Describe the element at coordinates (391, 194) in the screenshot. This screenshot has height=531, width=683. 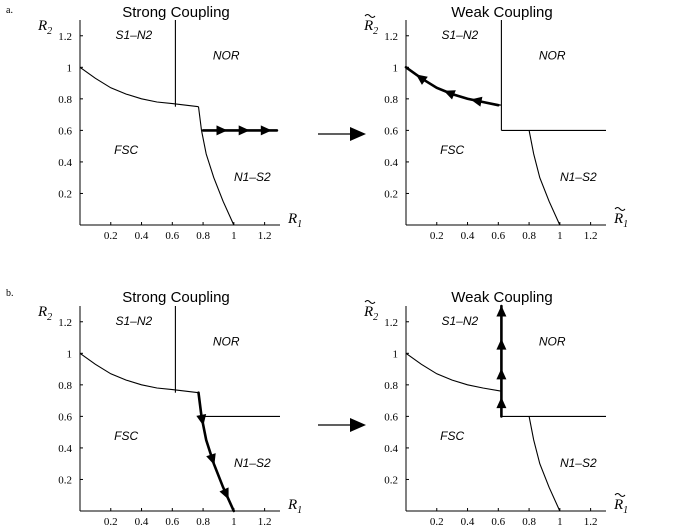
I see `y-tick-label: 0.2` at that location.